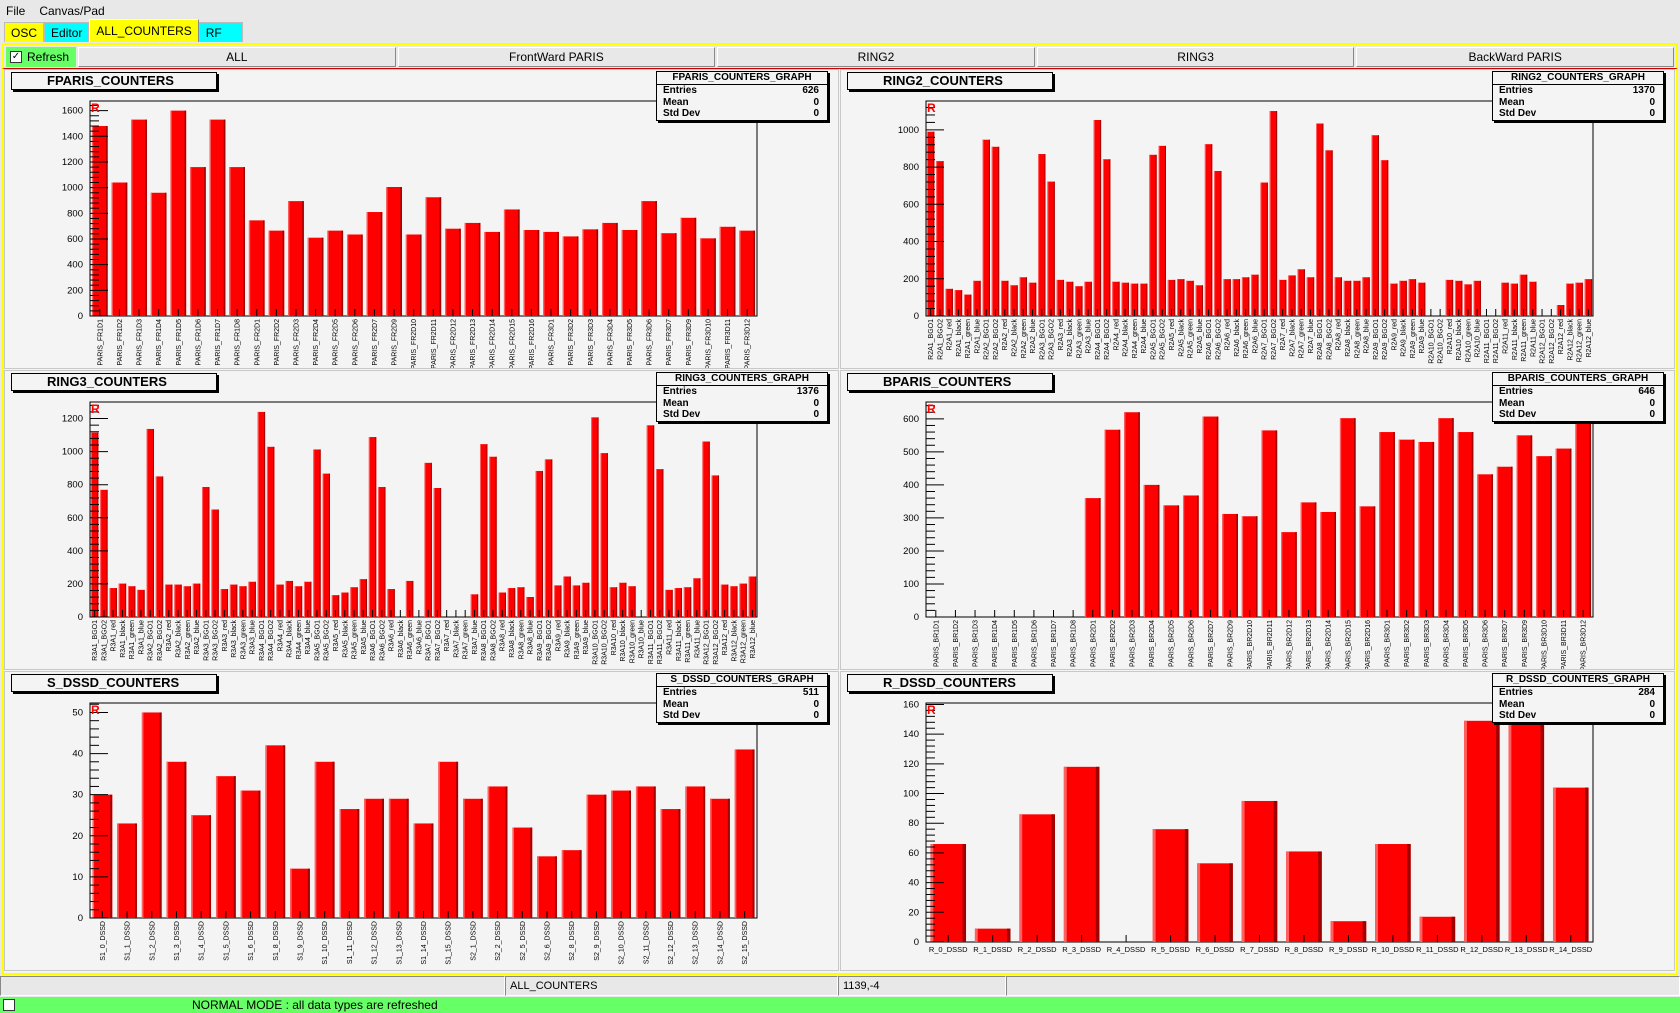 The width and height of the screenshot is (1680, 1013). What do you see at coordinates (95, 640) in the screenshot?
I see `x-tick-label: R3A1_BGO1` at bounding box center [95, 640].